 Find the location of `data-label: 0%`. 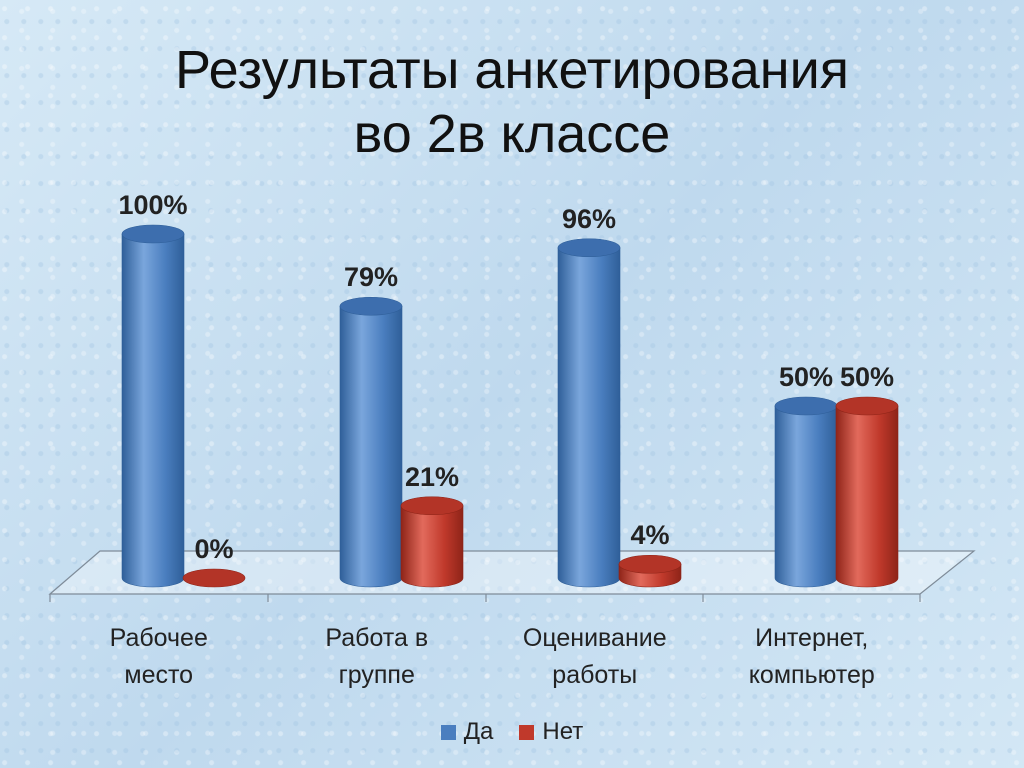

data-label: 0% is located at coordinates (213, 549).